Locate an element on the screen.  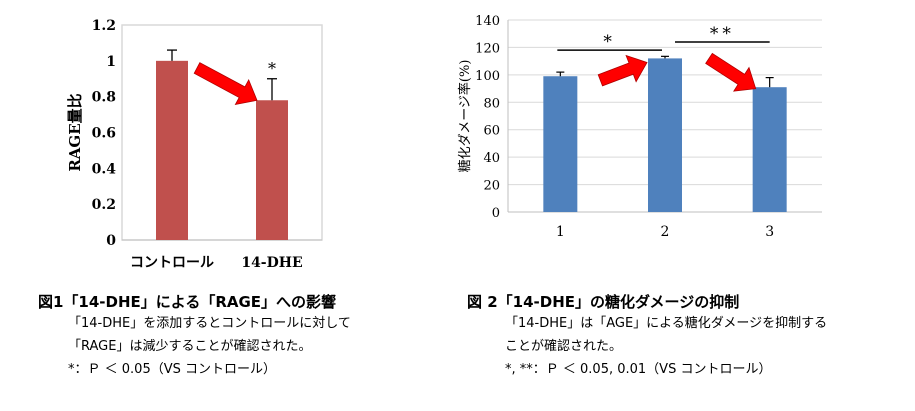
x-tick-label: 2 is located at coordinates (665, 232).